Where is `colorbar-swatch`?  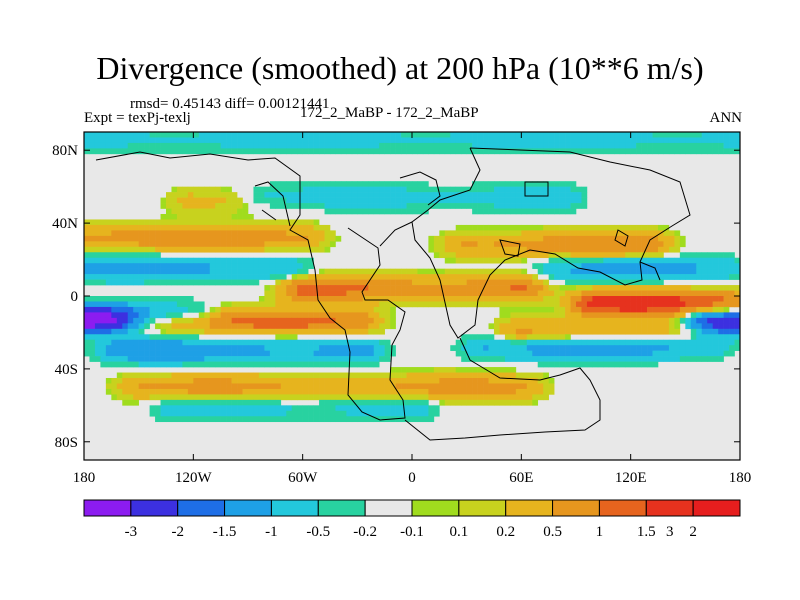 colorbar-swatch is located at coordinates (154, 508).